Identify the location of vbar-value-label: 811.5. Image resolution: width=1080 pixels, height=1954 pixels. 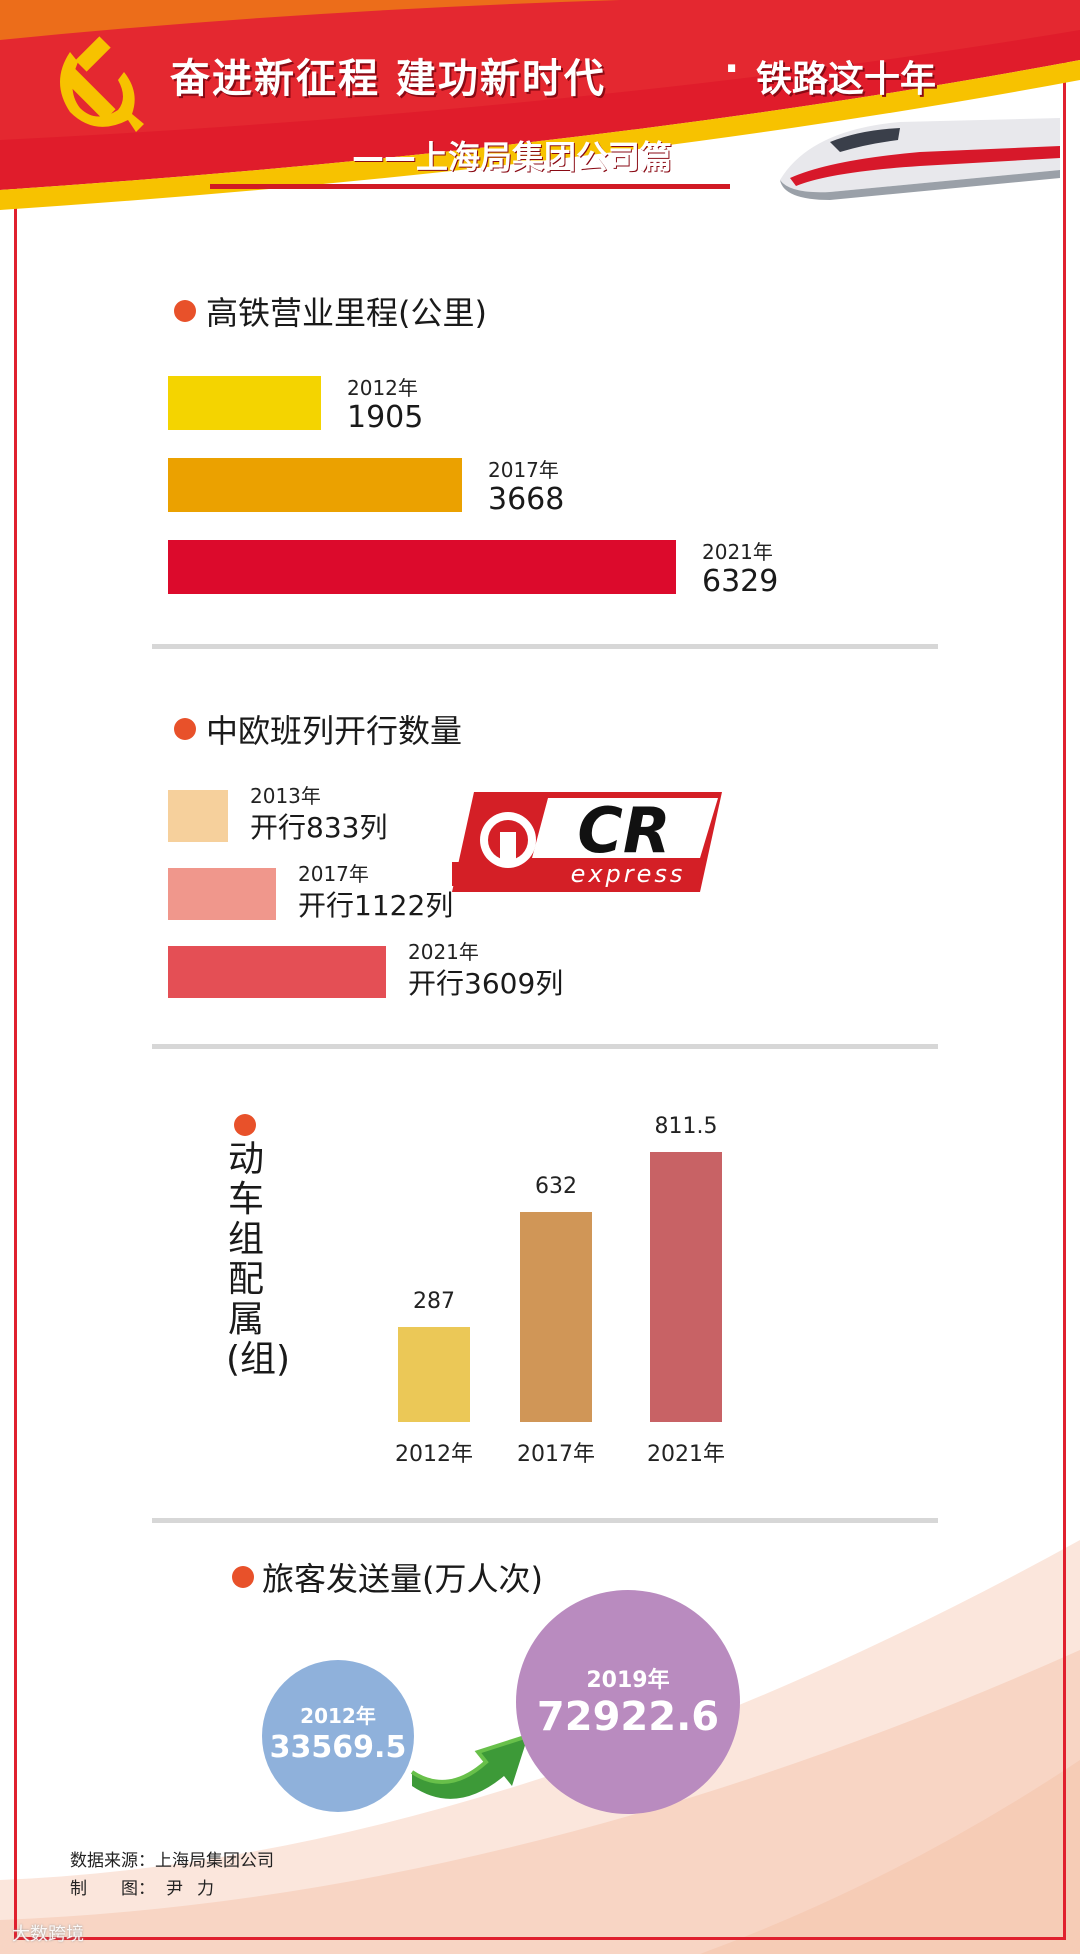
(686, 1126).